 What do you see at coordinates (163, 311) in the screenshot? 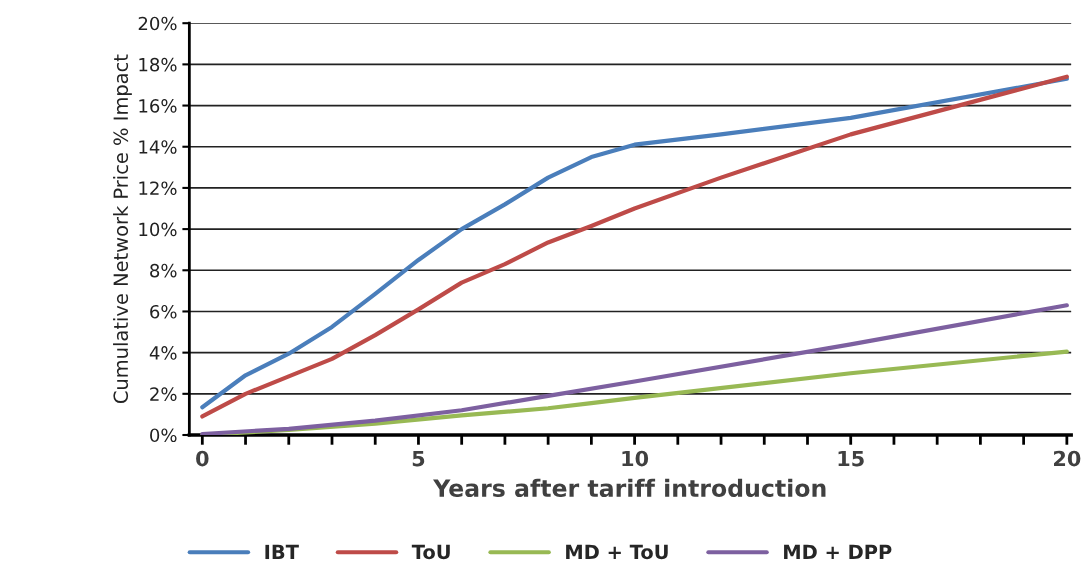
I see `y-tick-label: 6%` at bounding box center [163, 311].